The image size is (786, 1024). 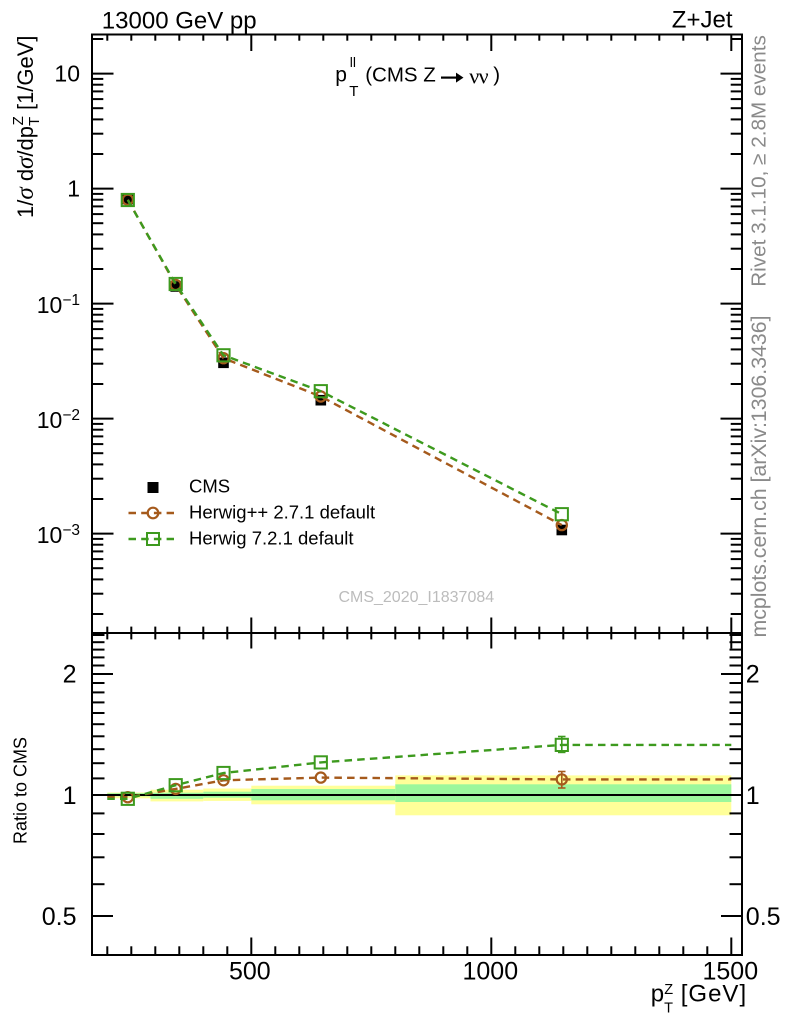 I want to click on svg-text: (CMS Z, so click(x=400, y=75).